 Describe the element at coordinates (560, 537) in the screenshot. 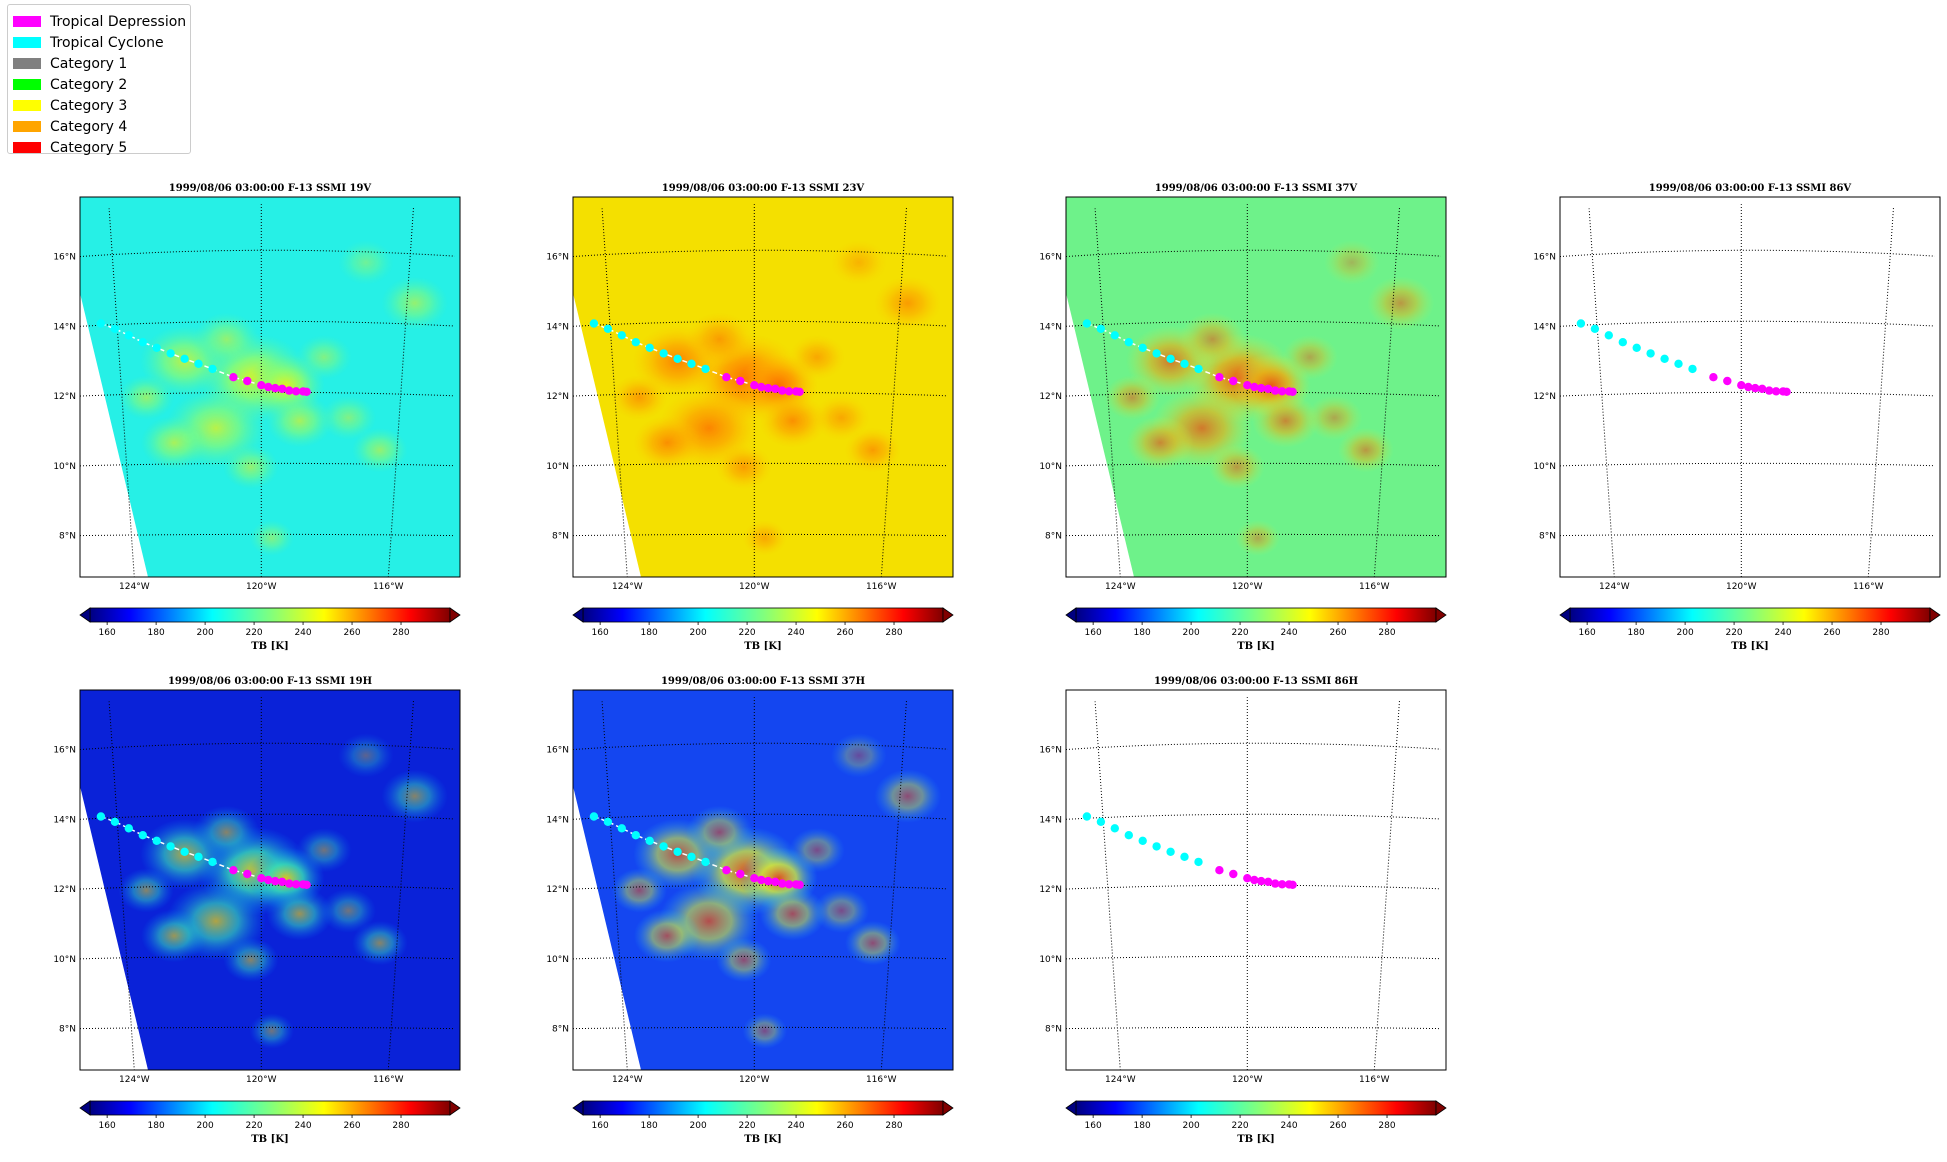

I see `lat-tick-label: 8°N` at that location.